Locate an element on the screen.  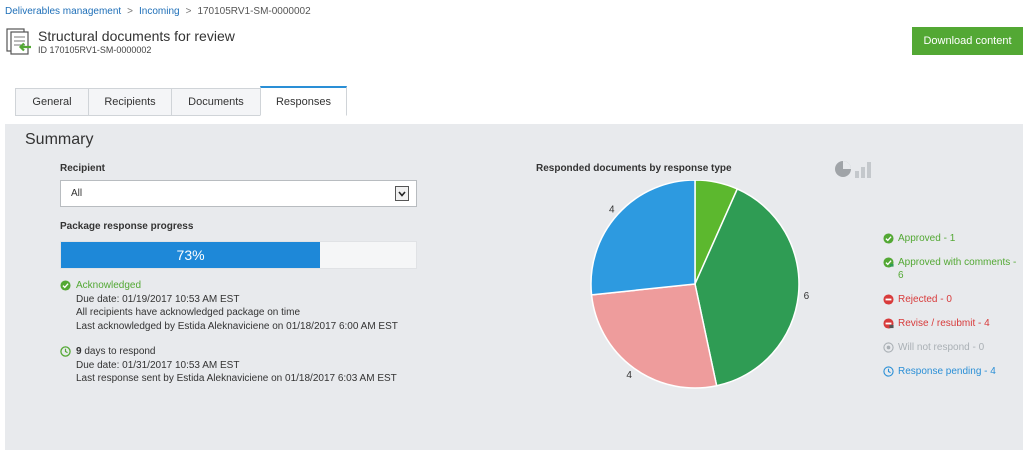
legend-item-approved: Approved - 1 is located at coordinates (950, 238).